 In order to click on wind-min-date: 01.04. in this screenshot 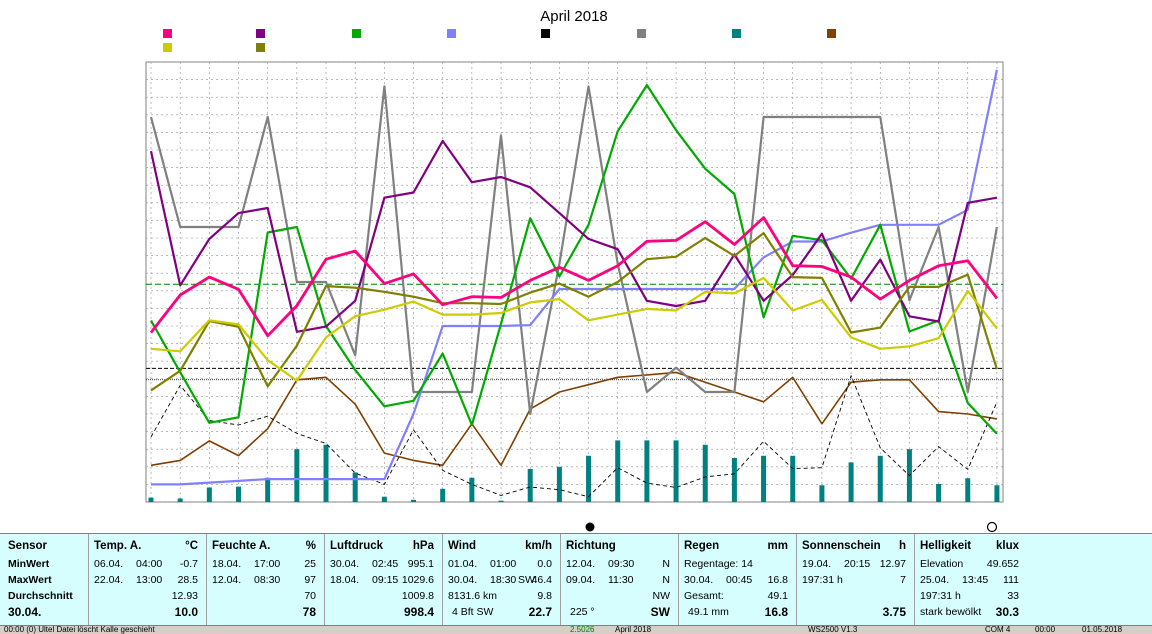, I will do `click(463, 564)`.